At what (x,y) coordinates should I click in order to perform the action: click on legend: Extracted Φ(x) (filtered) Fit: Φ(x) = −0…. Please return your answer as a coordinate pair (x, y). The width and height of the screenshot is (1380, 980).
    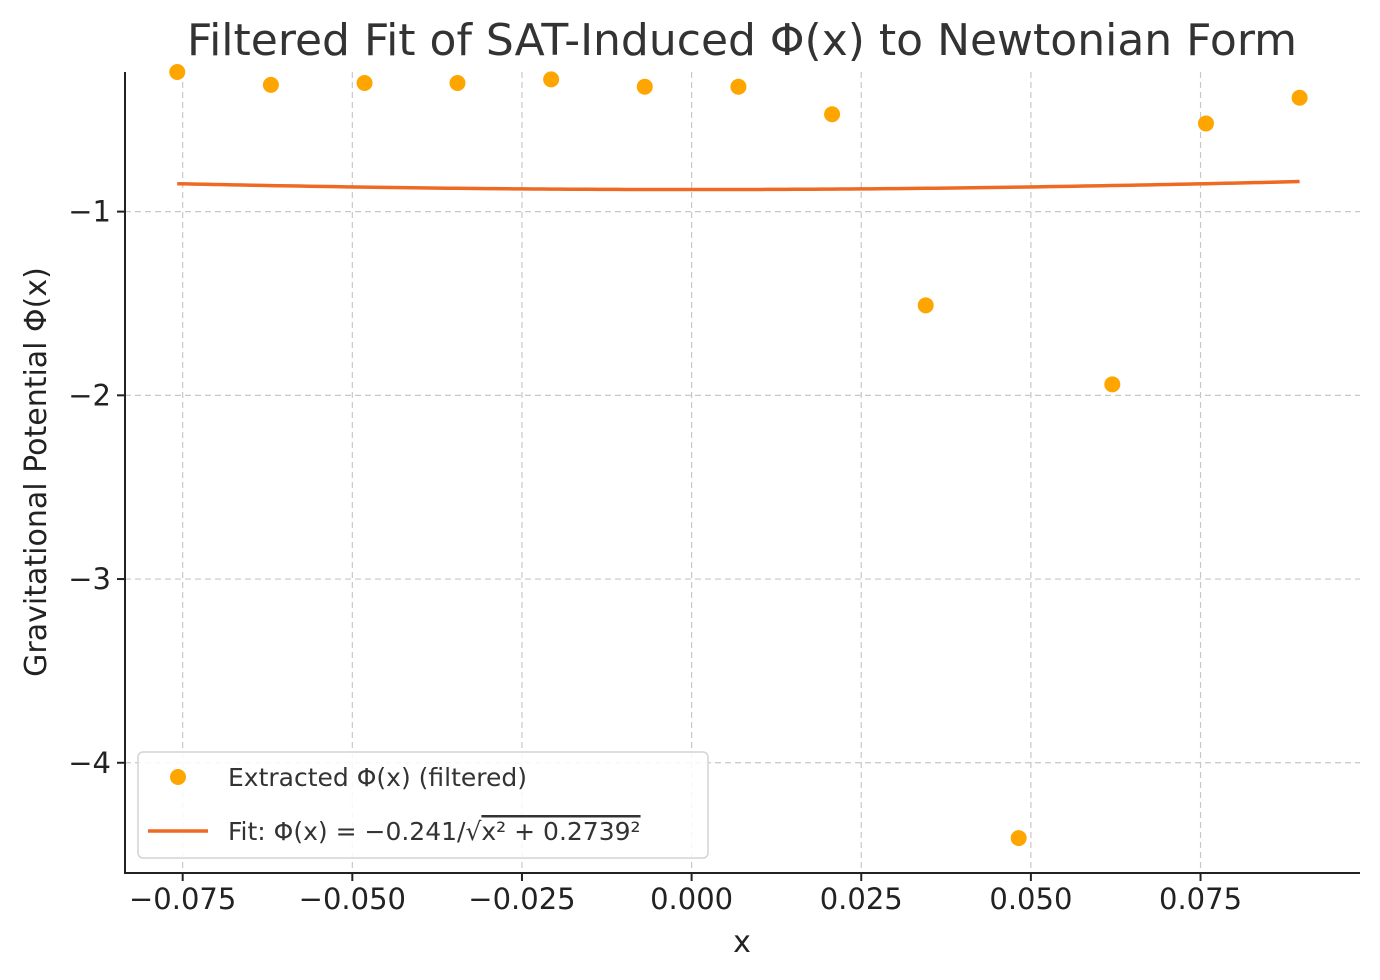
    Looking at the image, I should click on (423, 805).